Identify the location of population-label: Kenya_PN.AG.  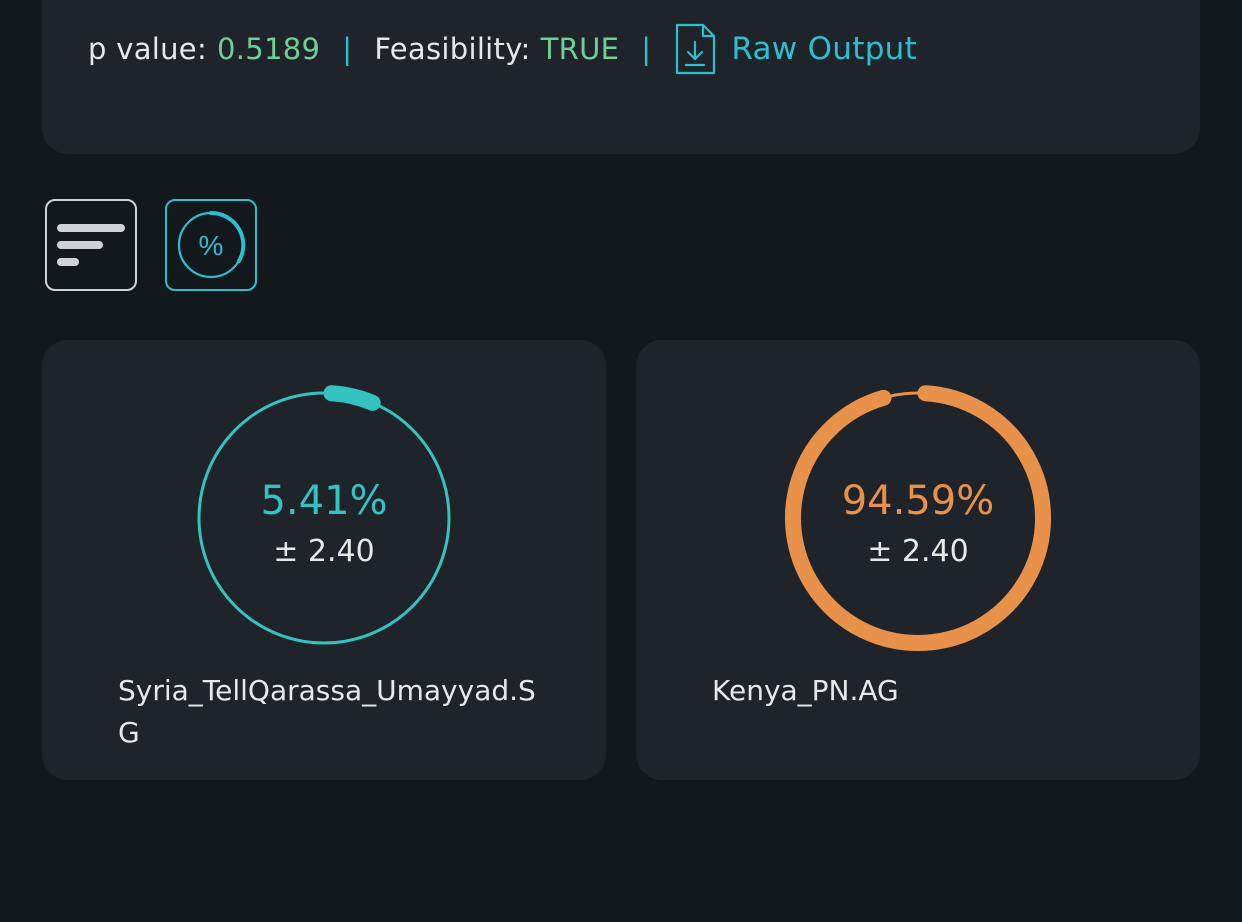
(805, 690).